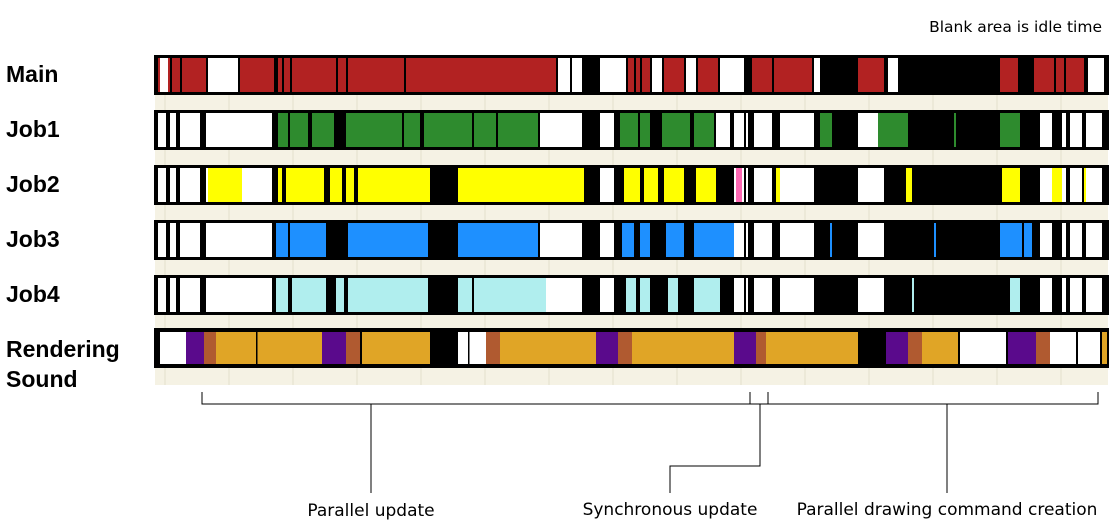  Describe the element at coordinates (33, 239) in the screenshot. I see `lane-label-job3: Job3` at that location.